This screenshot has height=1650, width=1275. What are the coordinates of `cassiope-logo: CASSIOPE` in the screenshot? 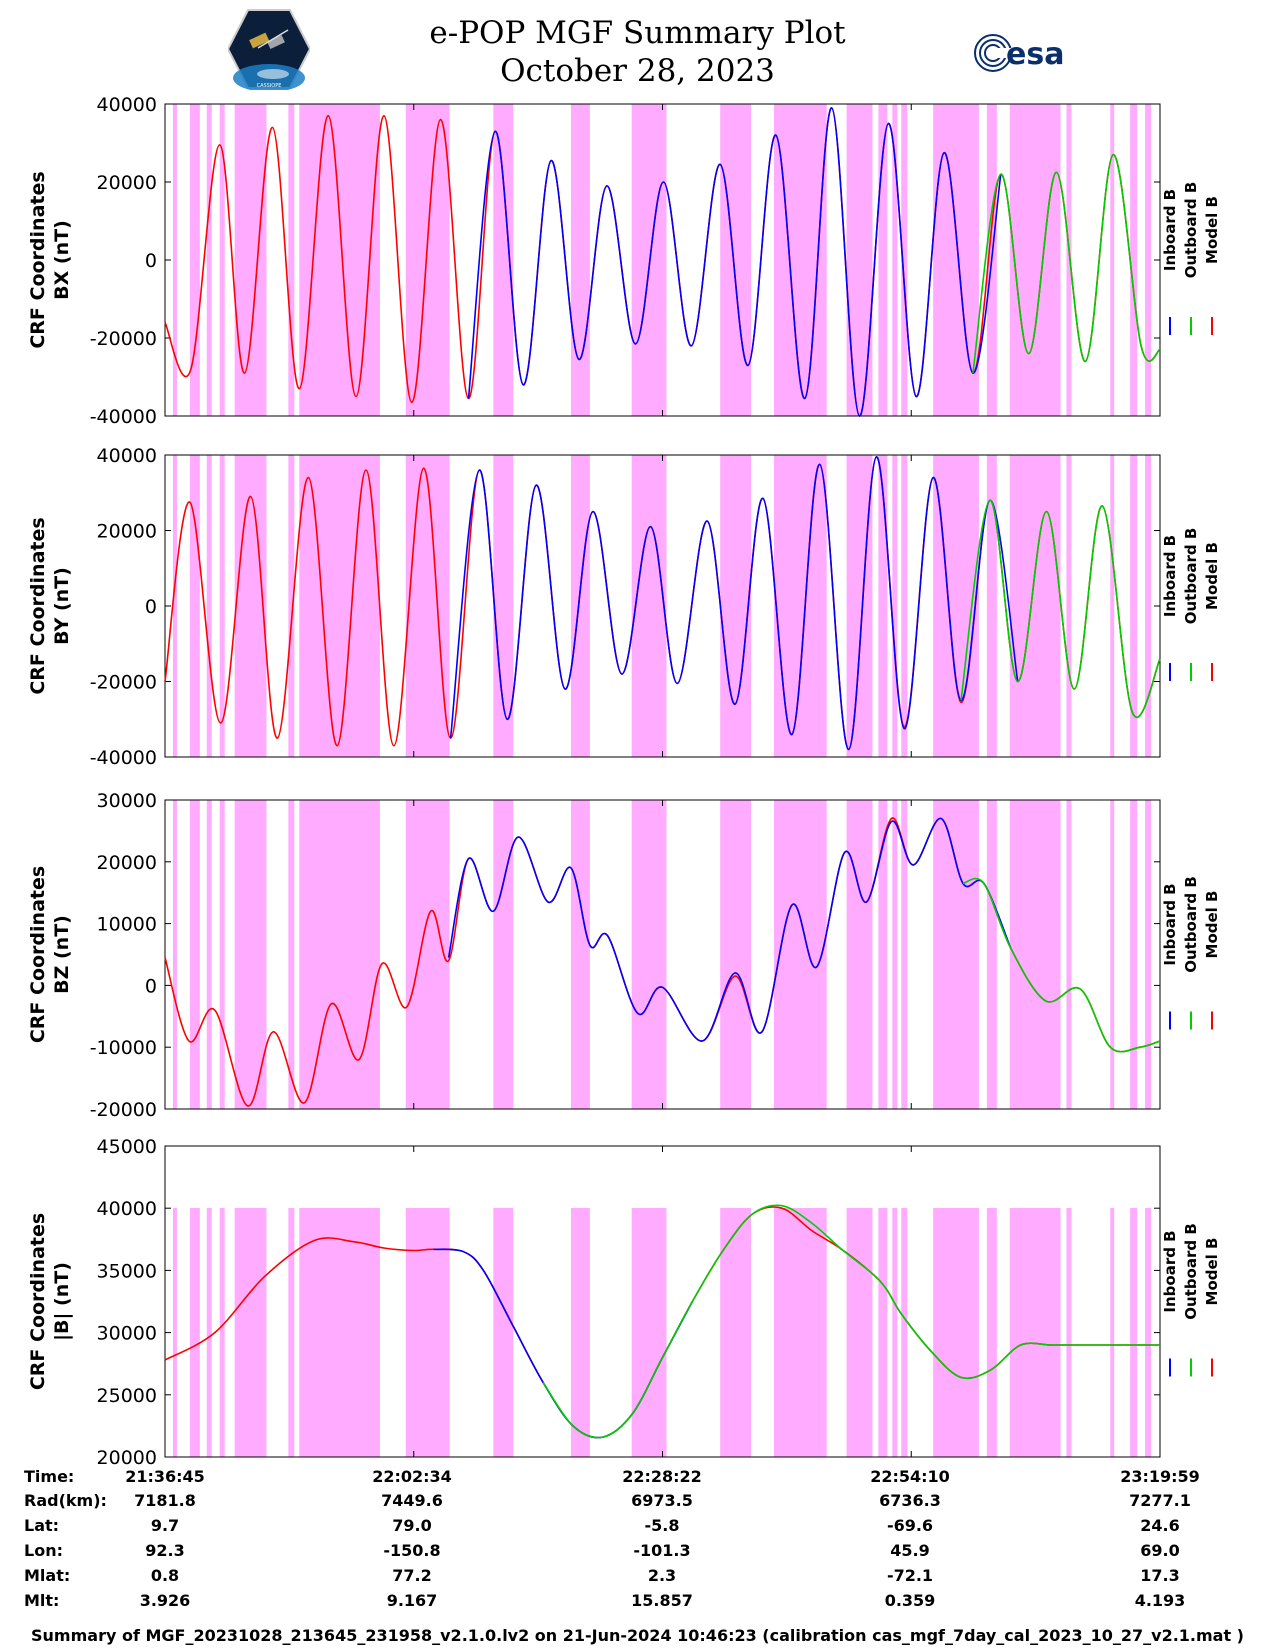 It's located at (269, 49).